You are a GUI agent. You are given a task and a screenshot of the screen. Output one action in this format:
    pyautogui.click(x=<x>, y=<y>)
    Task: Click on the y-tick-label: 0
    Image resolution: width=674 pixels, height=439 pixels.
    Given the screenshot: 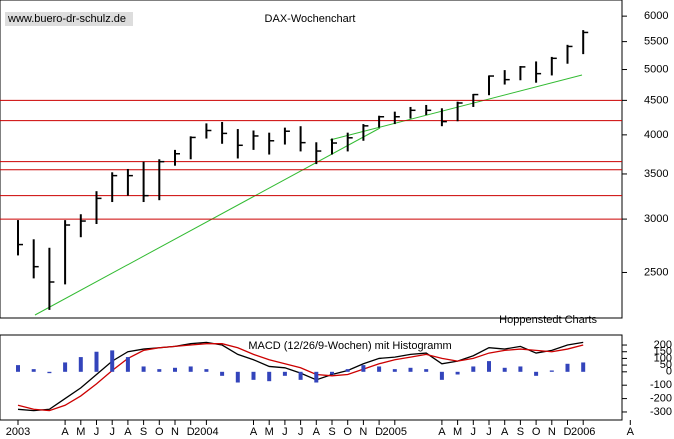 What is the action you would take?
    pyautogui.click(x=669, y=372)
    